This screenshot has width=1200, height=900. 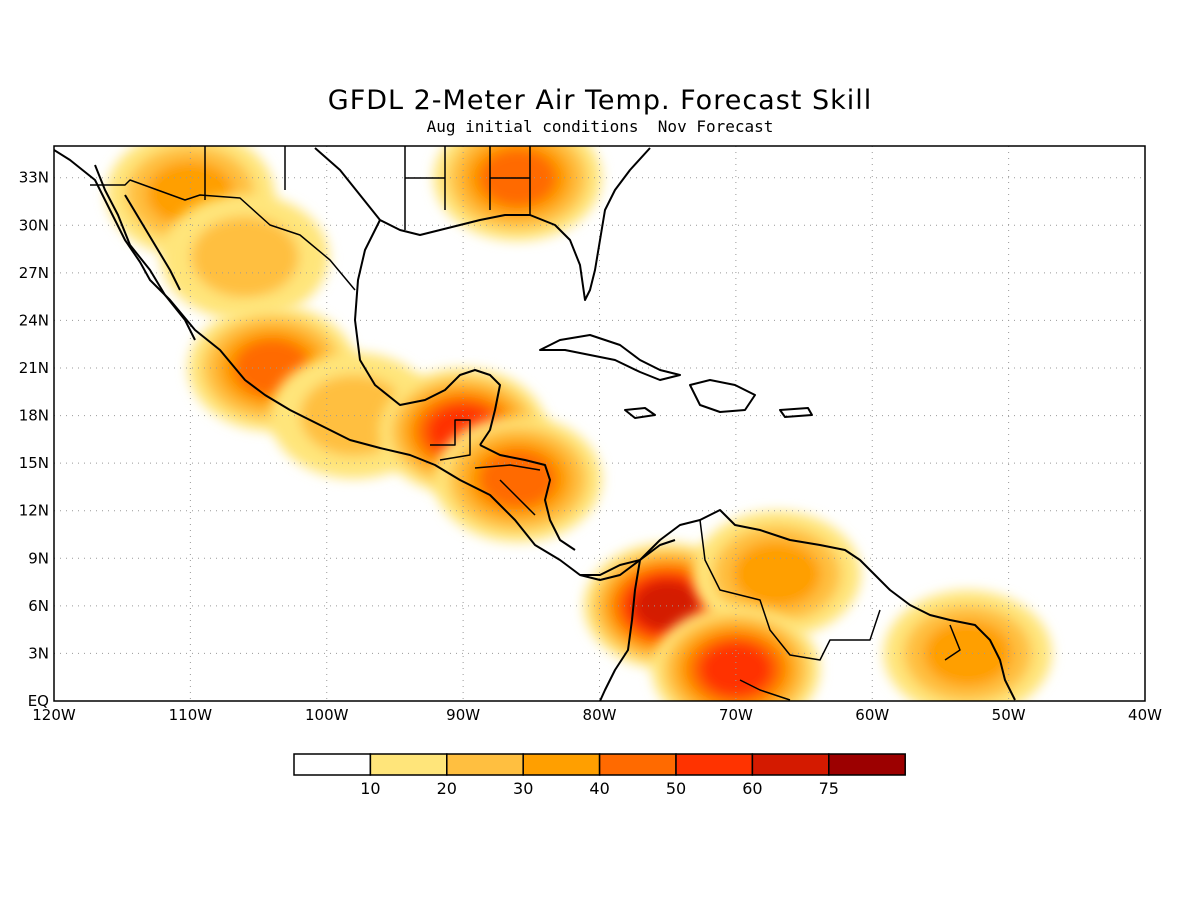 I want to click on map-title: GFDL 2-Meter Air Temp. Forecast Skill, so click(x=600, y=100).